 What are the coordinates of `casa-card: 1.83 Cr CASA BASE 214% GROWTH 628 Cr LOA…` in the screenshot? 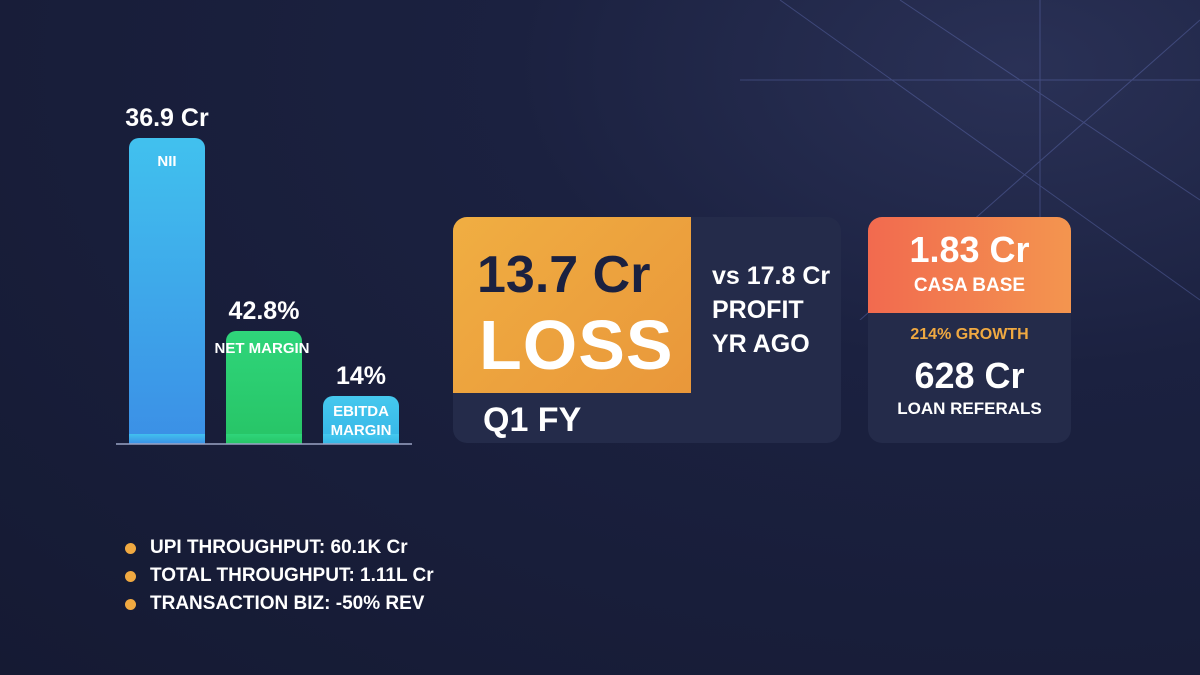 It's located at (969, 330).